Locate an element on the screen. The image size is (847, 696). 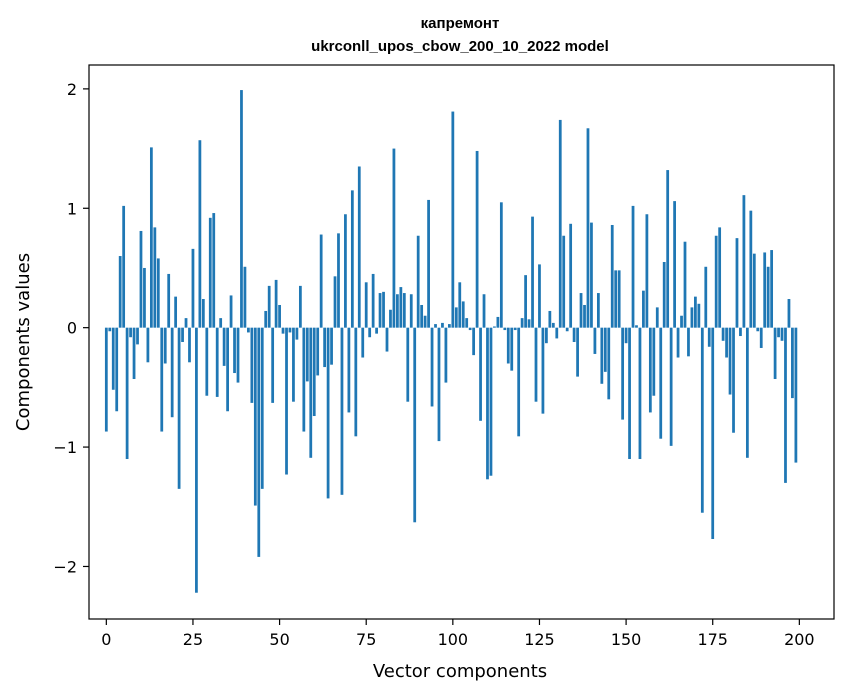
x-axis-label: Vector components is located at coordinates (460, 671).